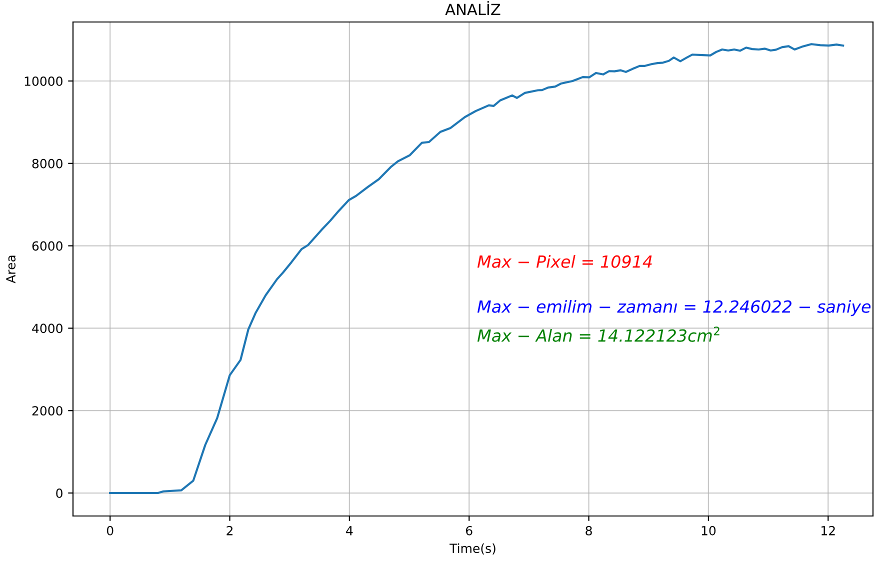 Image resolution: width=874 pixels, height=563 pixels. I want to click on annotation: Max − Pixel = 10914, so click(564, 261).